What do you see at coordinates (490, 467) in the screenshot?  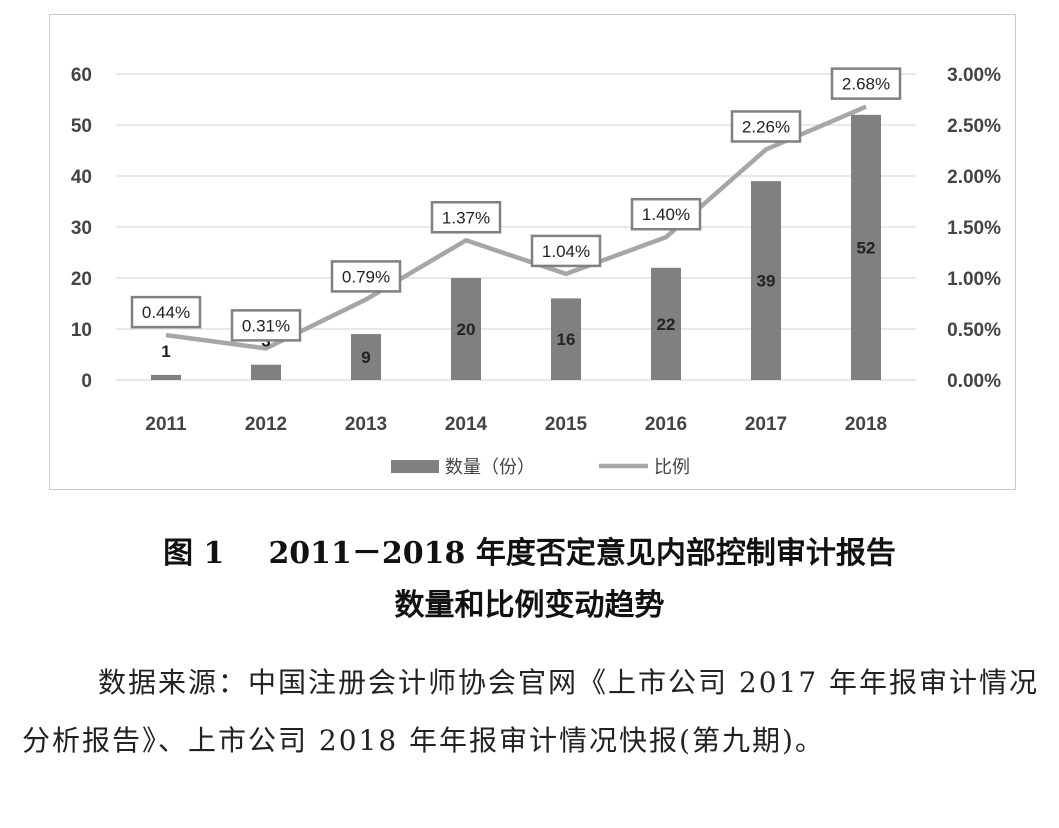 I see `legend-bar-label: 数量（份）` at bounding box center [490, 467].